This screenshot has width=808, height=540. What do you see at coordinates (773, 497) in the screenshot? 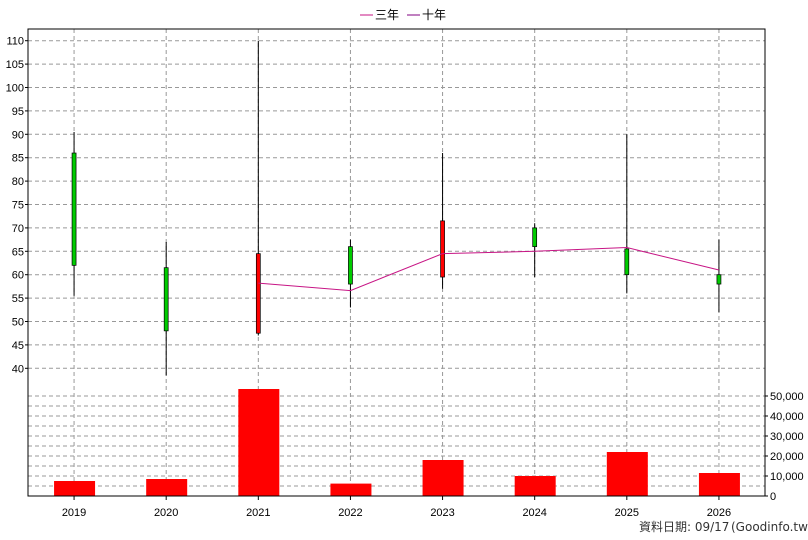
I see `volume-tick-label: 0` at bounding box center [773, 497].